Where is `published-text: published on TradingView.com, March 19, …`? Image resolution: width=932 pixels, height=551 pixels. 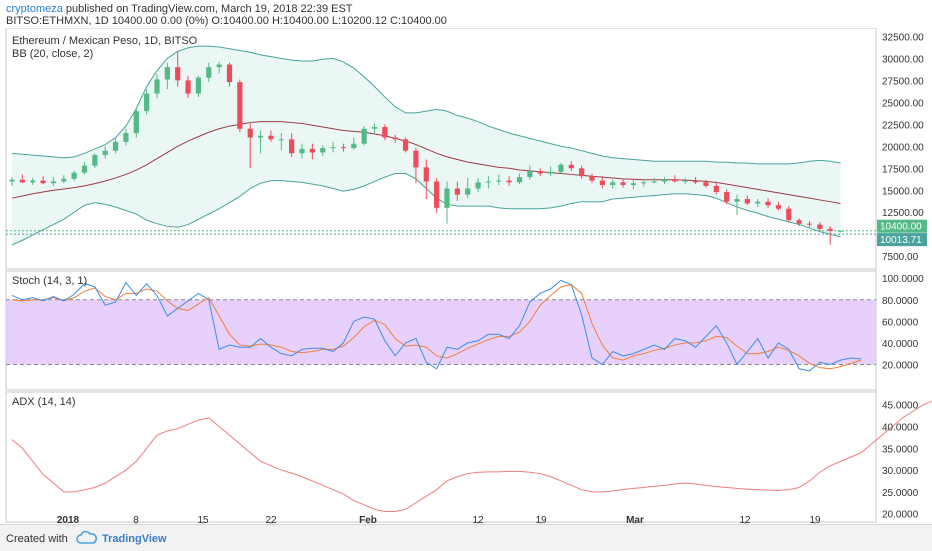
published-text: published on TradingView.com, March 19, … is located at coordinates (209, 9).